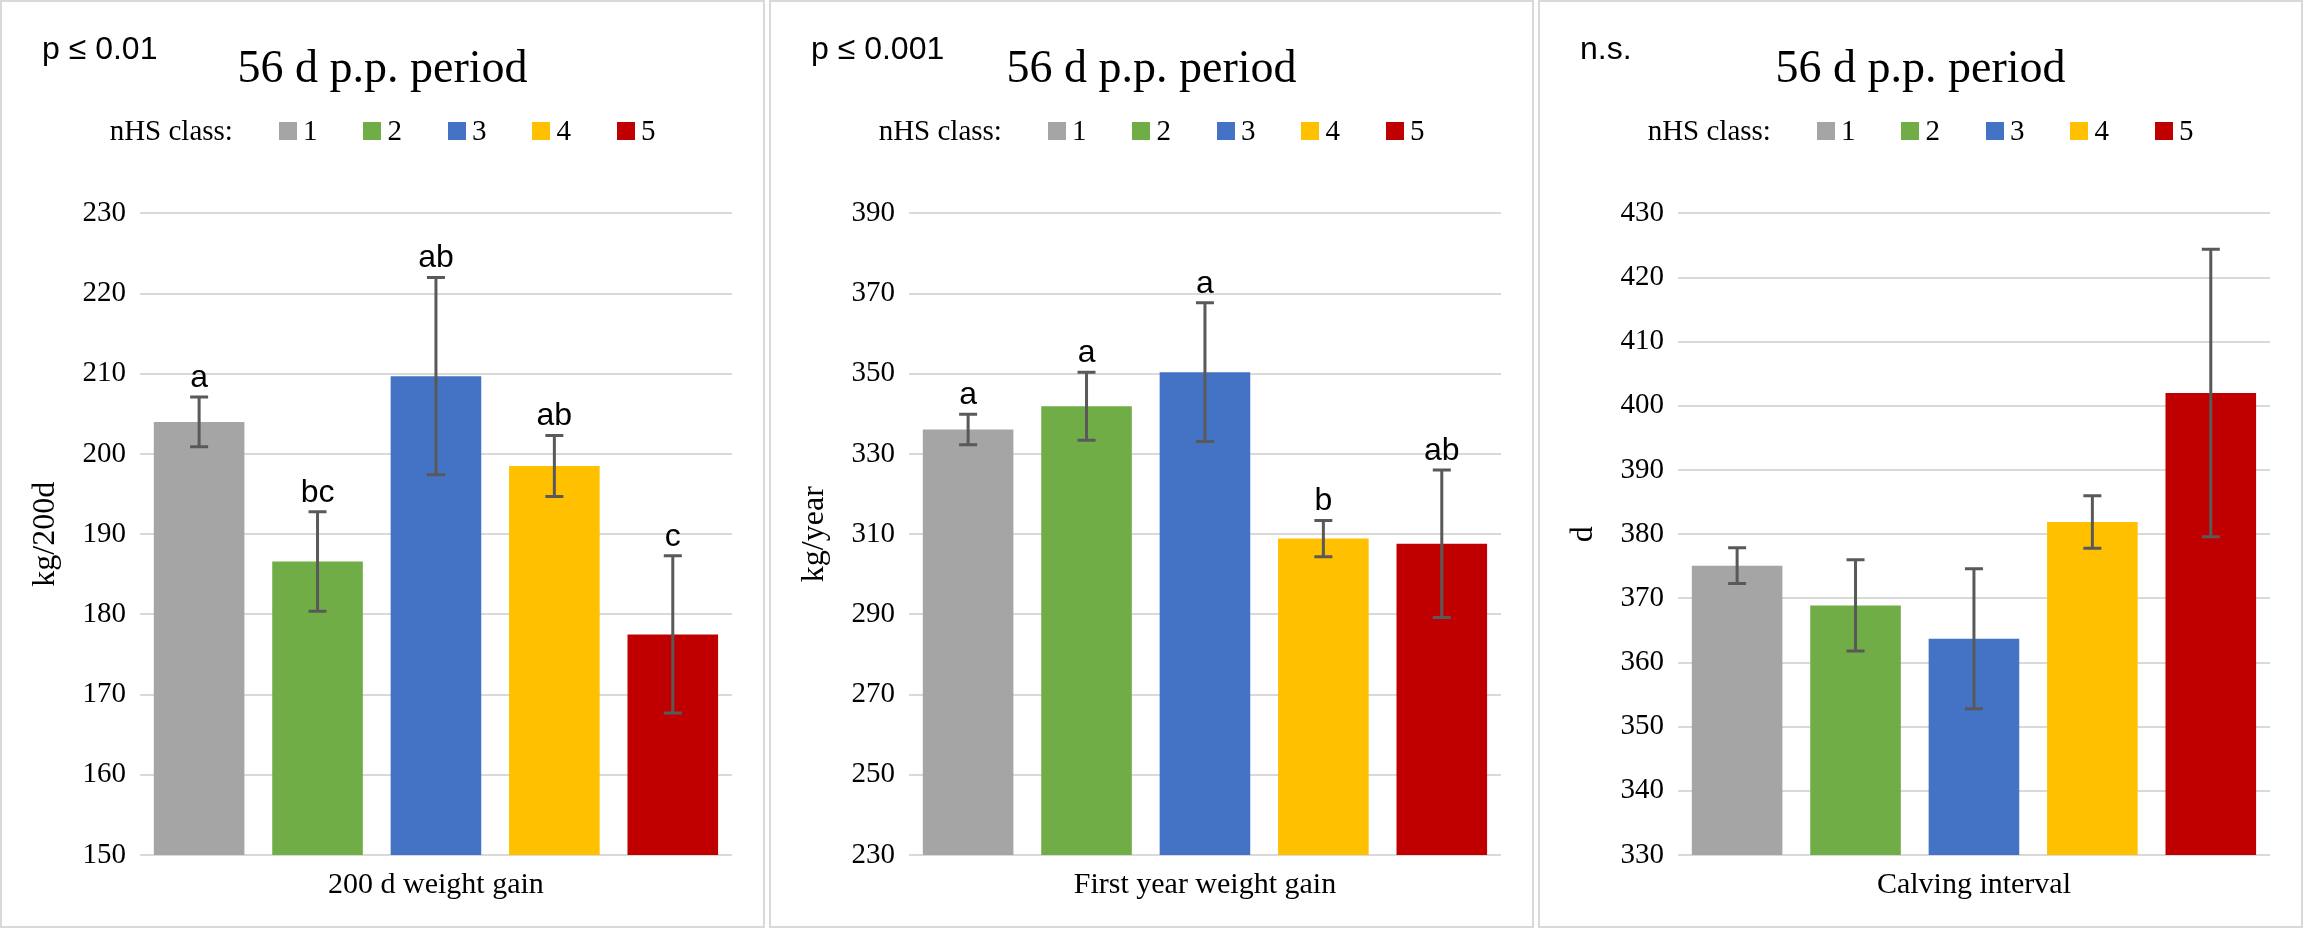  Describe the element at coordinates (1642, 788) in the screenshot. I see `y-tick-label: 340` at that location.